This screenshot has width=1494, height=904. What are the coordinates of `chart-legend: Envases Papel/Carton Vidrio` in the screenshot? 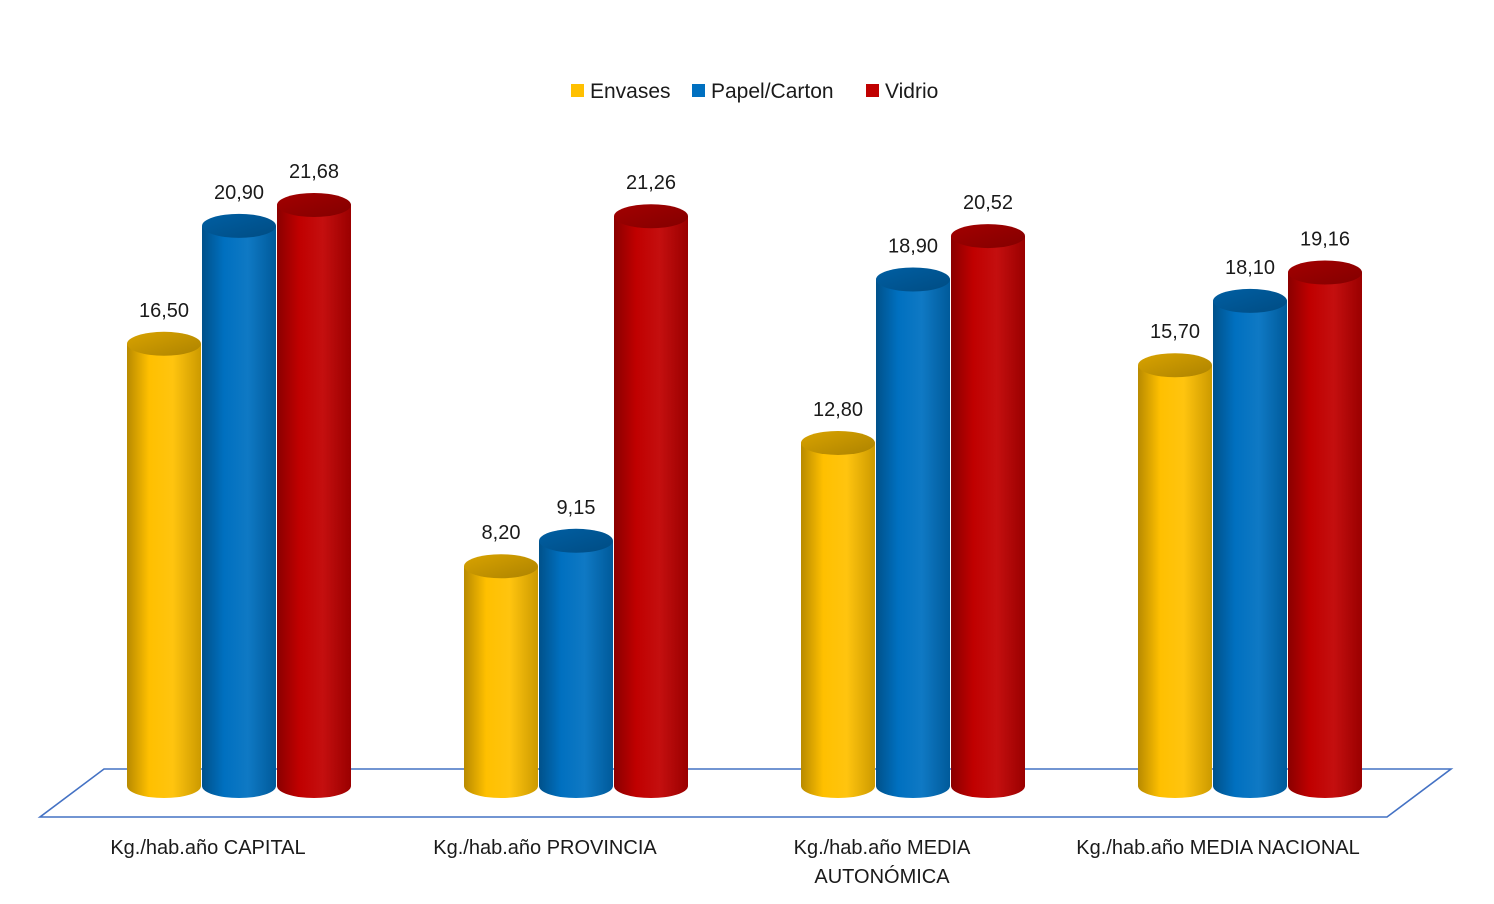 It's located at (754, 91).